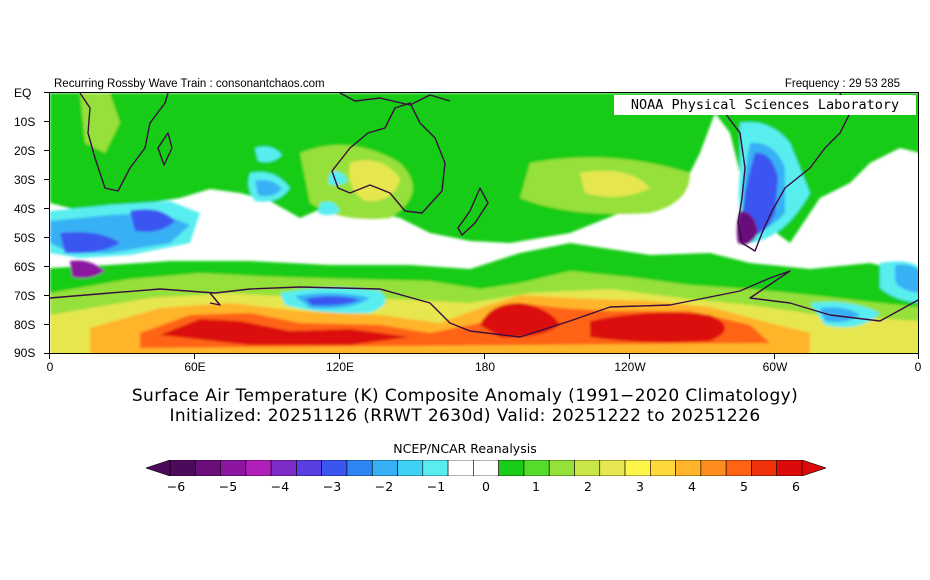 The image size is (930, 580). I want to click on colorbar-label: −5, so click(228, 486).